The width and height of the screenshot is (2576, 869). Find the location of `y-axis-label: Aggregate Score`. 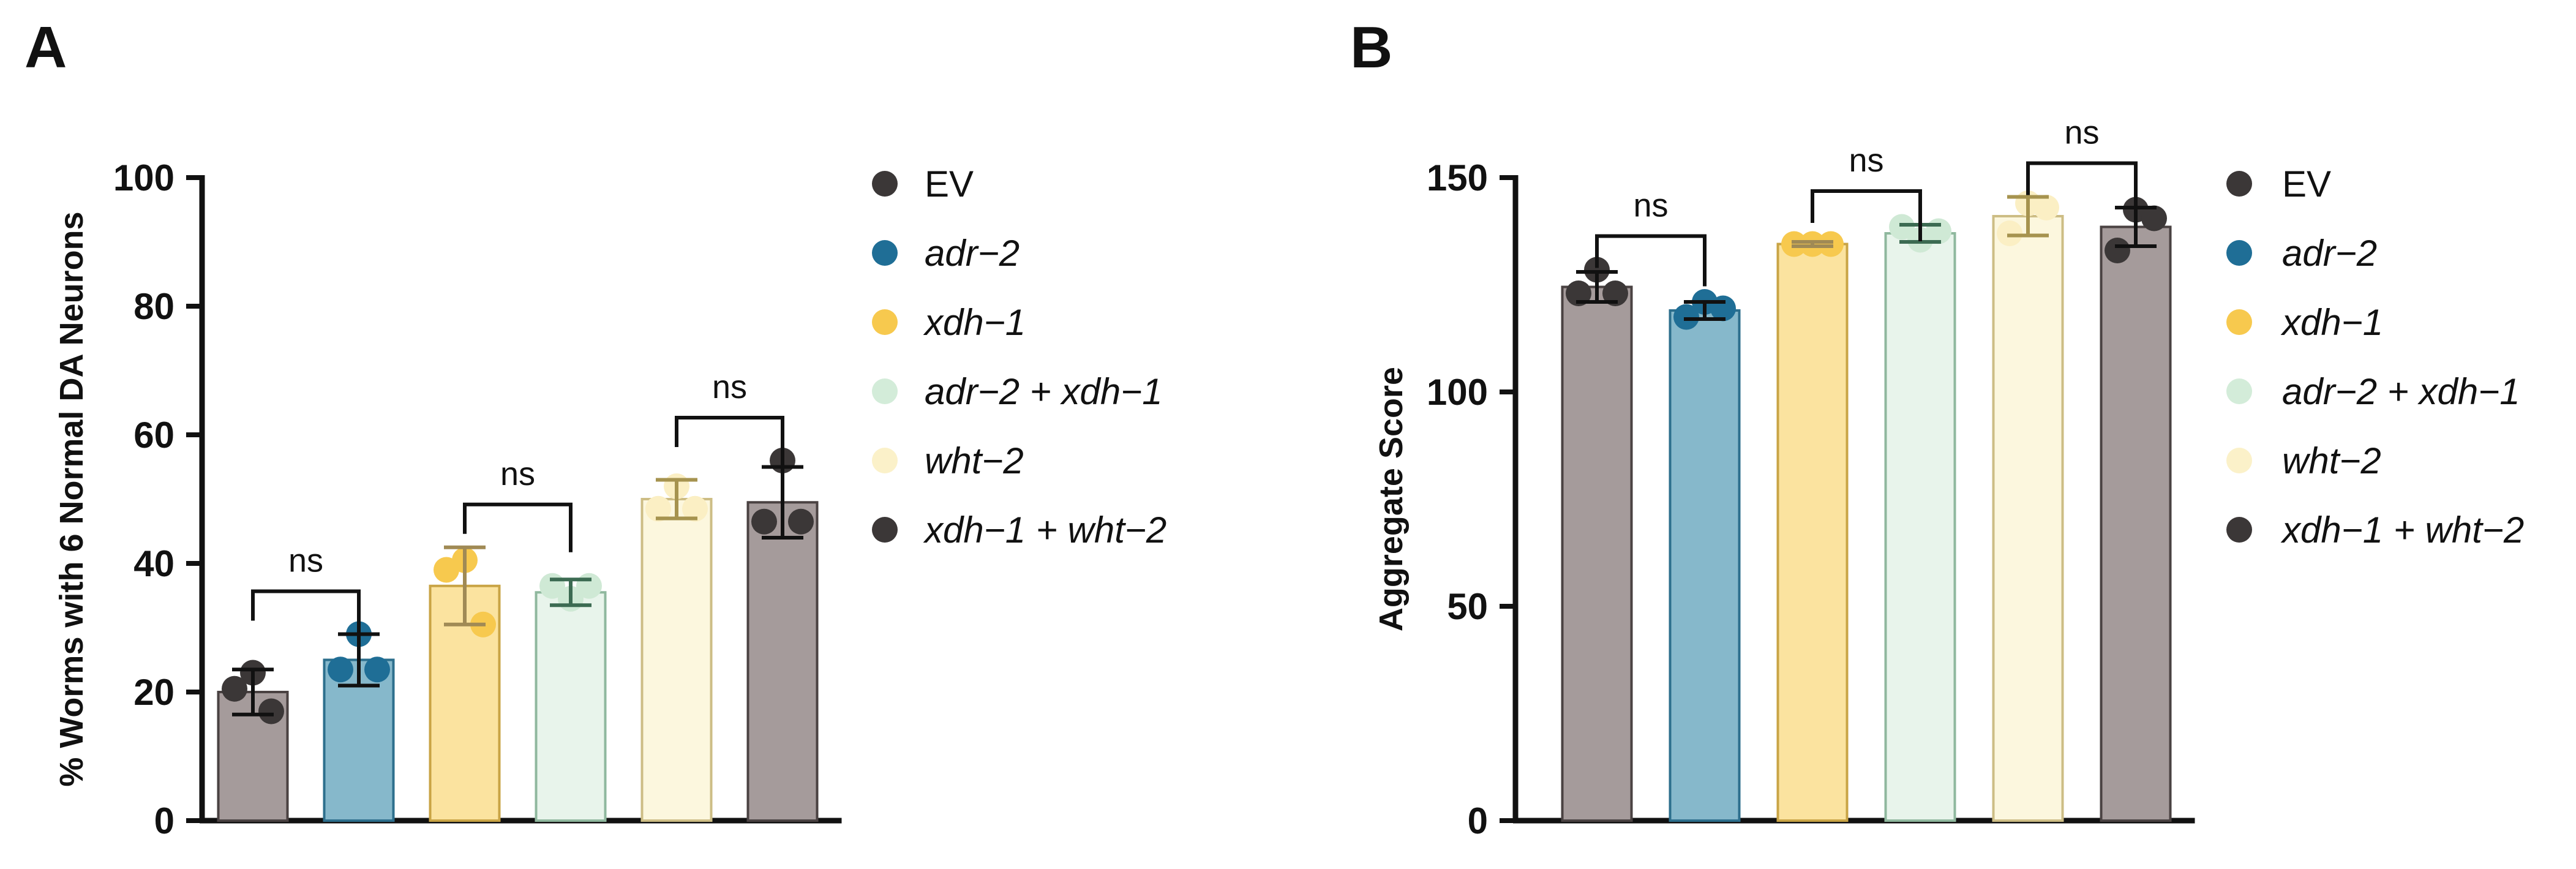

y-axis-label: Aggregate Score is located at coordinates (1391, 499).